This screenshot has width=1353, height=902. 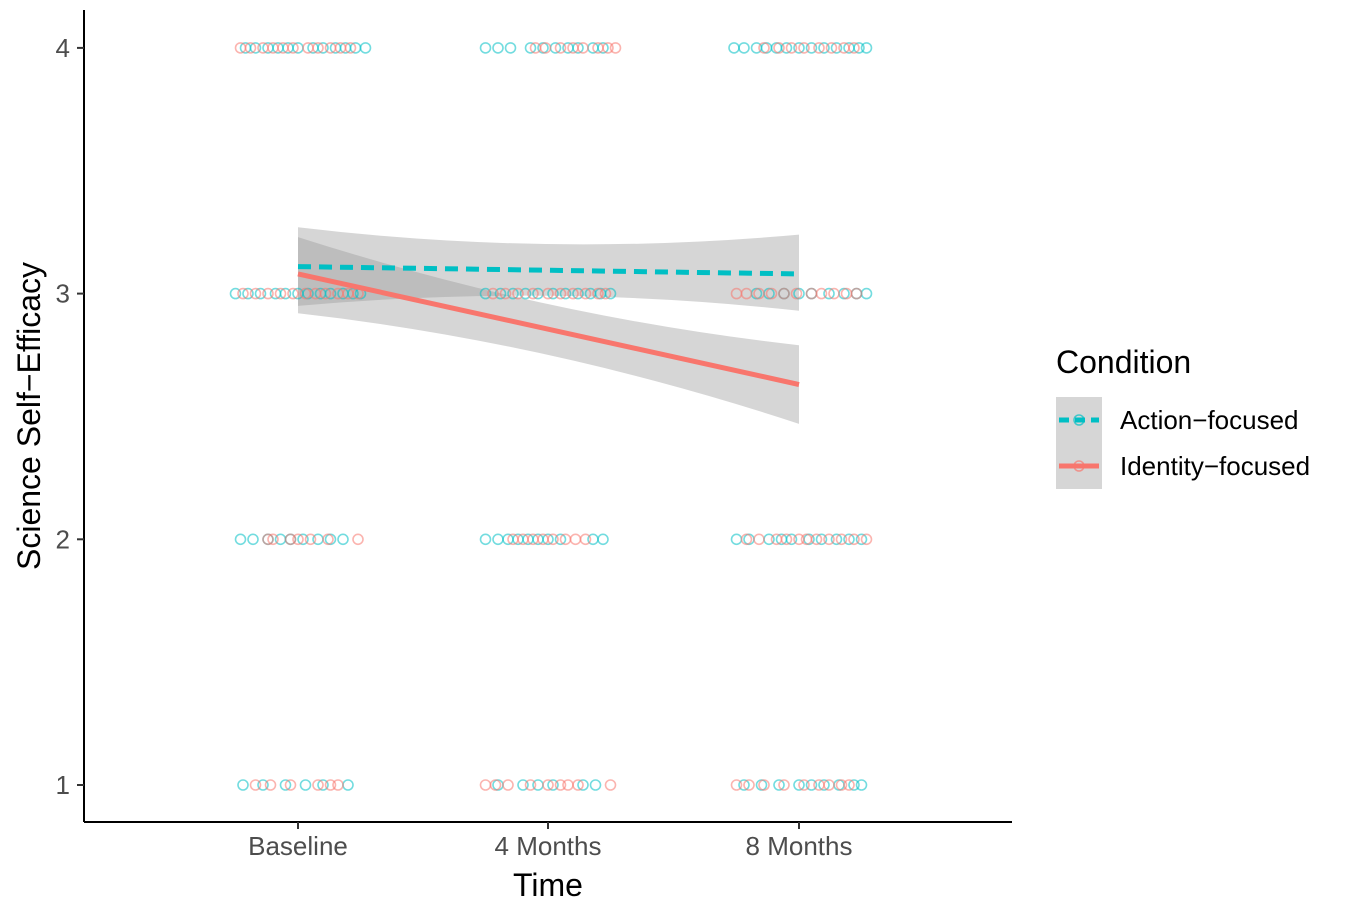 I want to click on x-tick-label: 8 Months, so click(x=799, y=846).